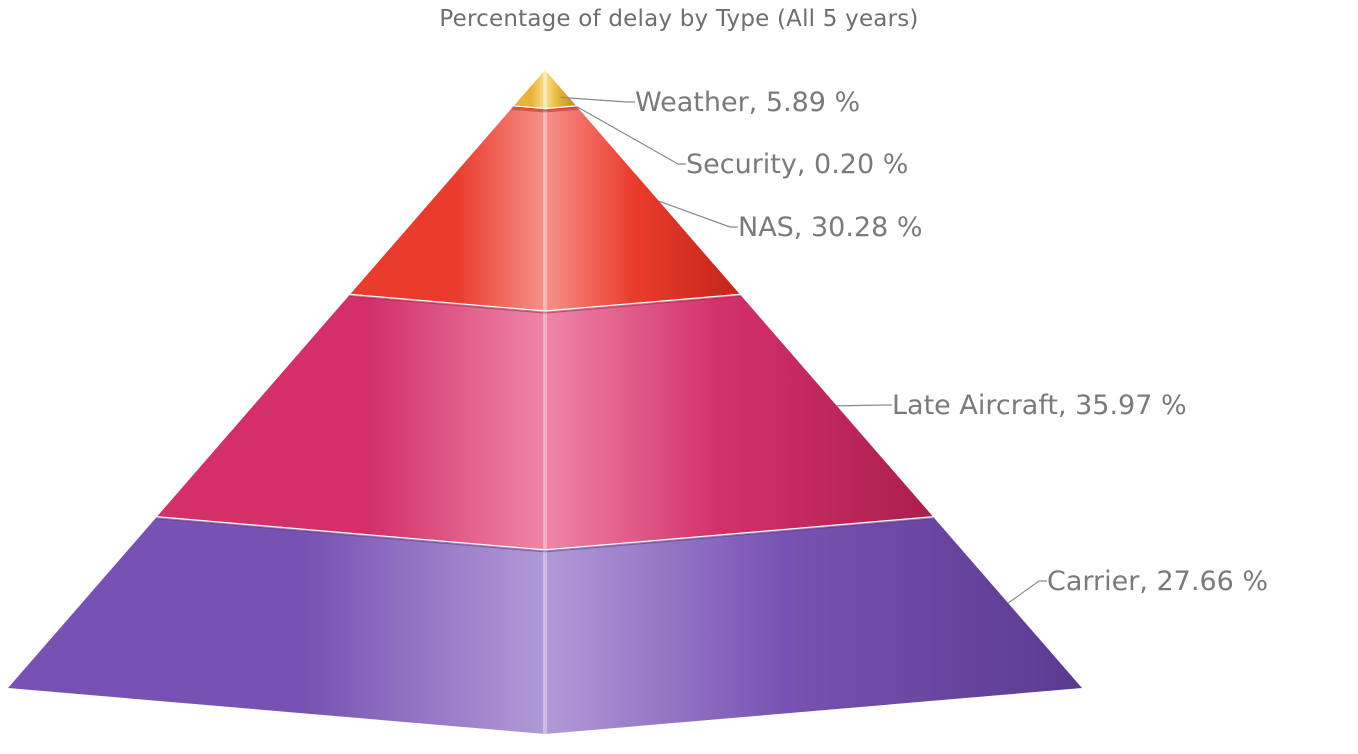 The width and height of the screenshot is (1358, 754). Describe the element at coordinates (1027, 592) in the screenshot. I see `leader-line-carrier` at that location.